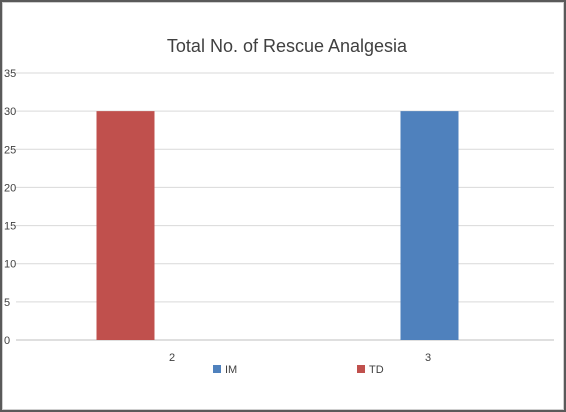 Image resolution: width=566 pixels, height=412 pixels. What do you see at coordinates (298, 370) in the screenshot?
I see `legend: IM TD` at bounding box center [298, 370].